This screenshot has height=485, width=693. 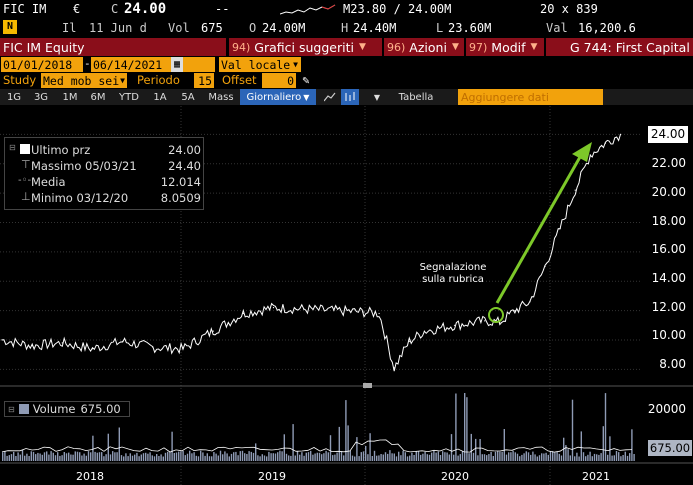 What do you see at coordinates (279, 80) in the screenshot?
I see `offset-input: 0` at bounding box center [279, 80].